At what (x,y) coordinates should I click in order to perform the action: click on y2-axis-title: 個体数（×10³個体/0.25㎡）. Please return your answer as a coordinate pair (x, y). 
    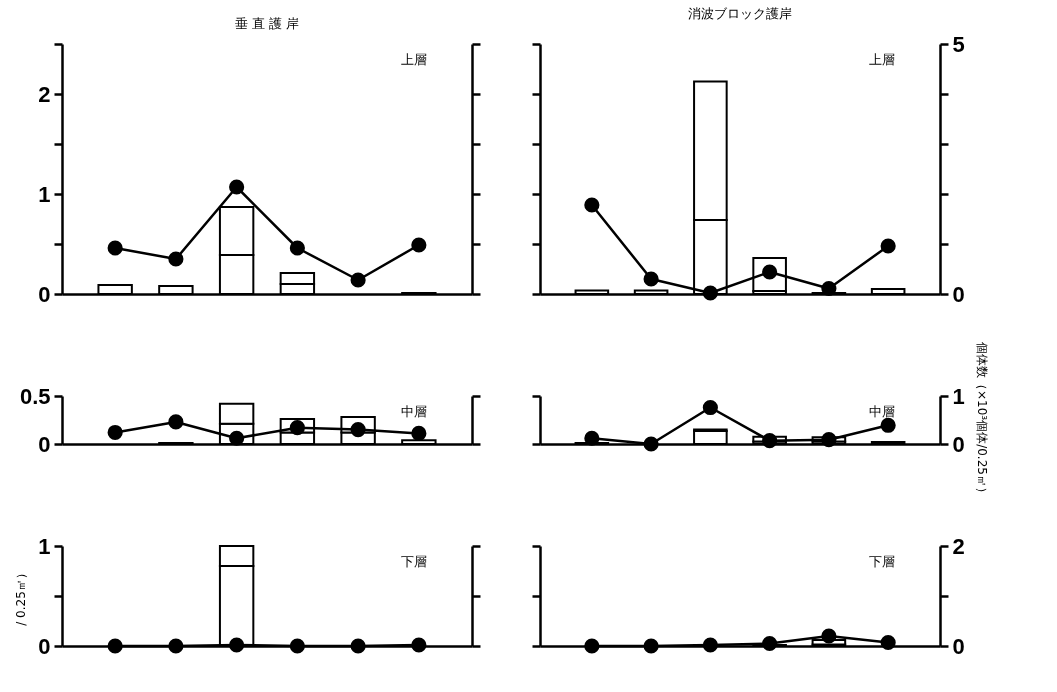
    Looking at the image, I should click on (981, 420).